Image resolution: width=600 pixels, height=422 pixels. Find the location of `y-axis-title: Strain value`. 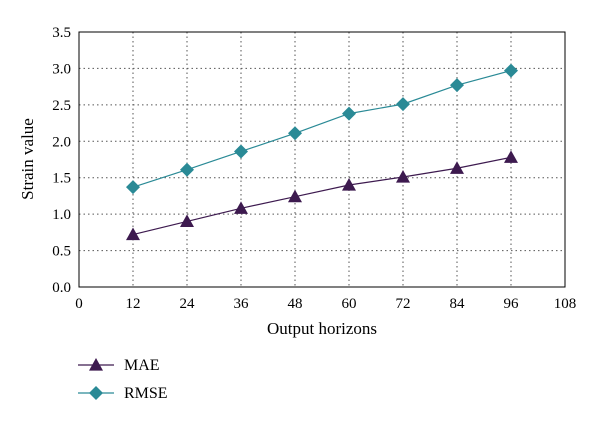

y-axis-title: Strain value is located at coordinates (27, 159).